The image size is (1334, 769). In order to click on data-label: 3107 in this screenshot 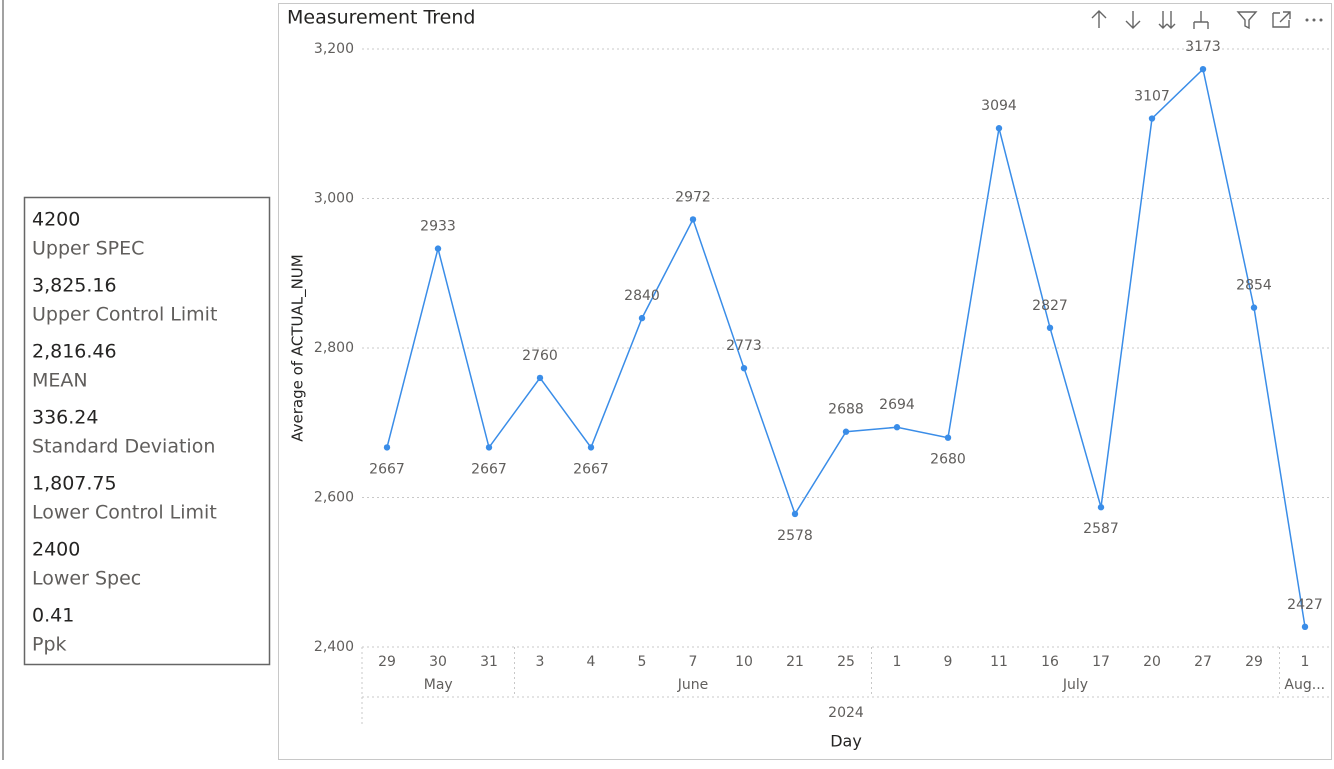, I will do `click(1152, 97)`.